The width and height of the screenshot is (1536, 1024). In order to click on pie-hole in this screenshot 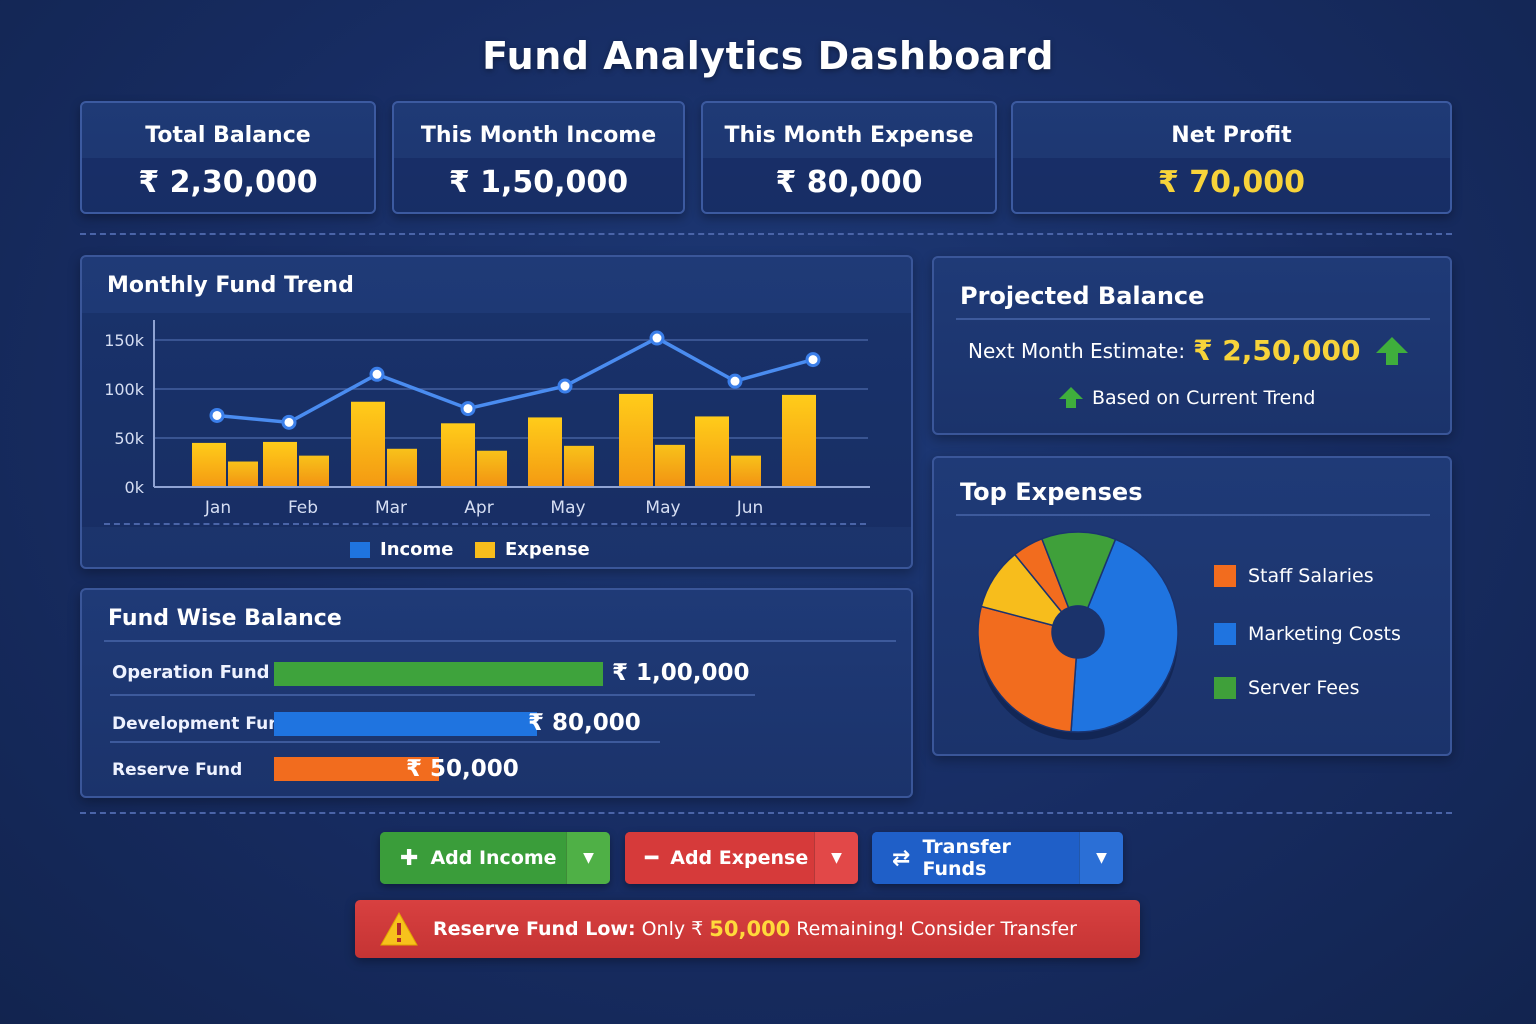, I will do `click(1078, 632)`.